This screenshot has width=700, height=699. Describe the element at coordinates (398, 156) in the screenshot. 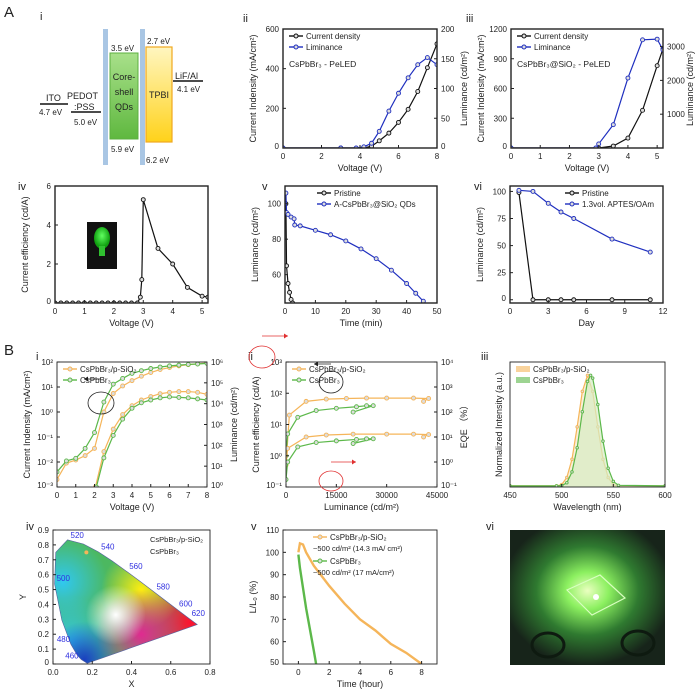

I see `x-tick-label: 6` at that location.